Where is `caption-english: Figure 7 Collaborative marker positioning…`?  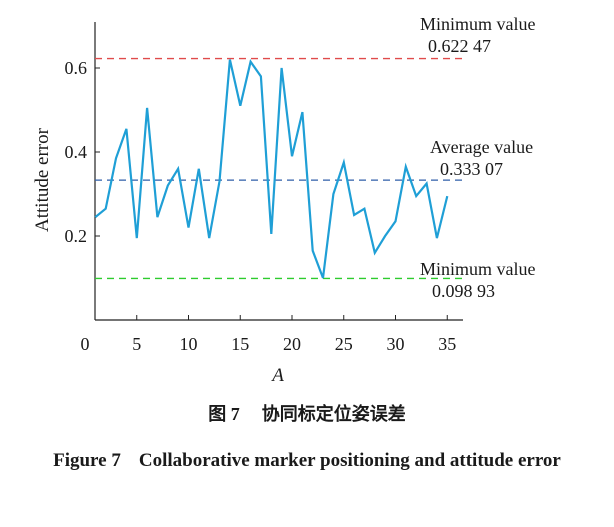 caption-english: Figure 7 Collaborative marker positioning… is located at coordinates (307, 461).